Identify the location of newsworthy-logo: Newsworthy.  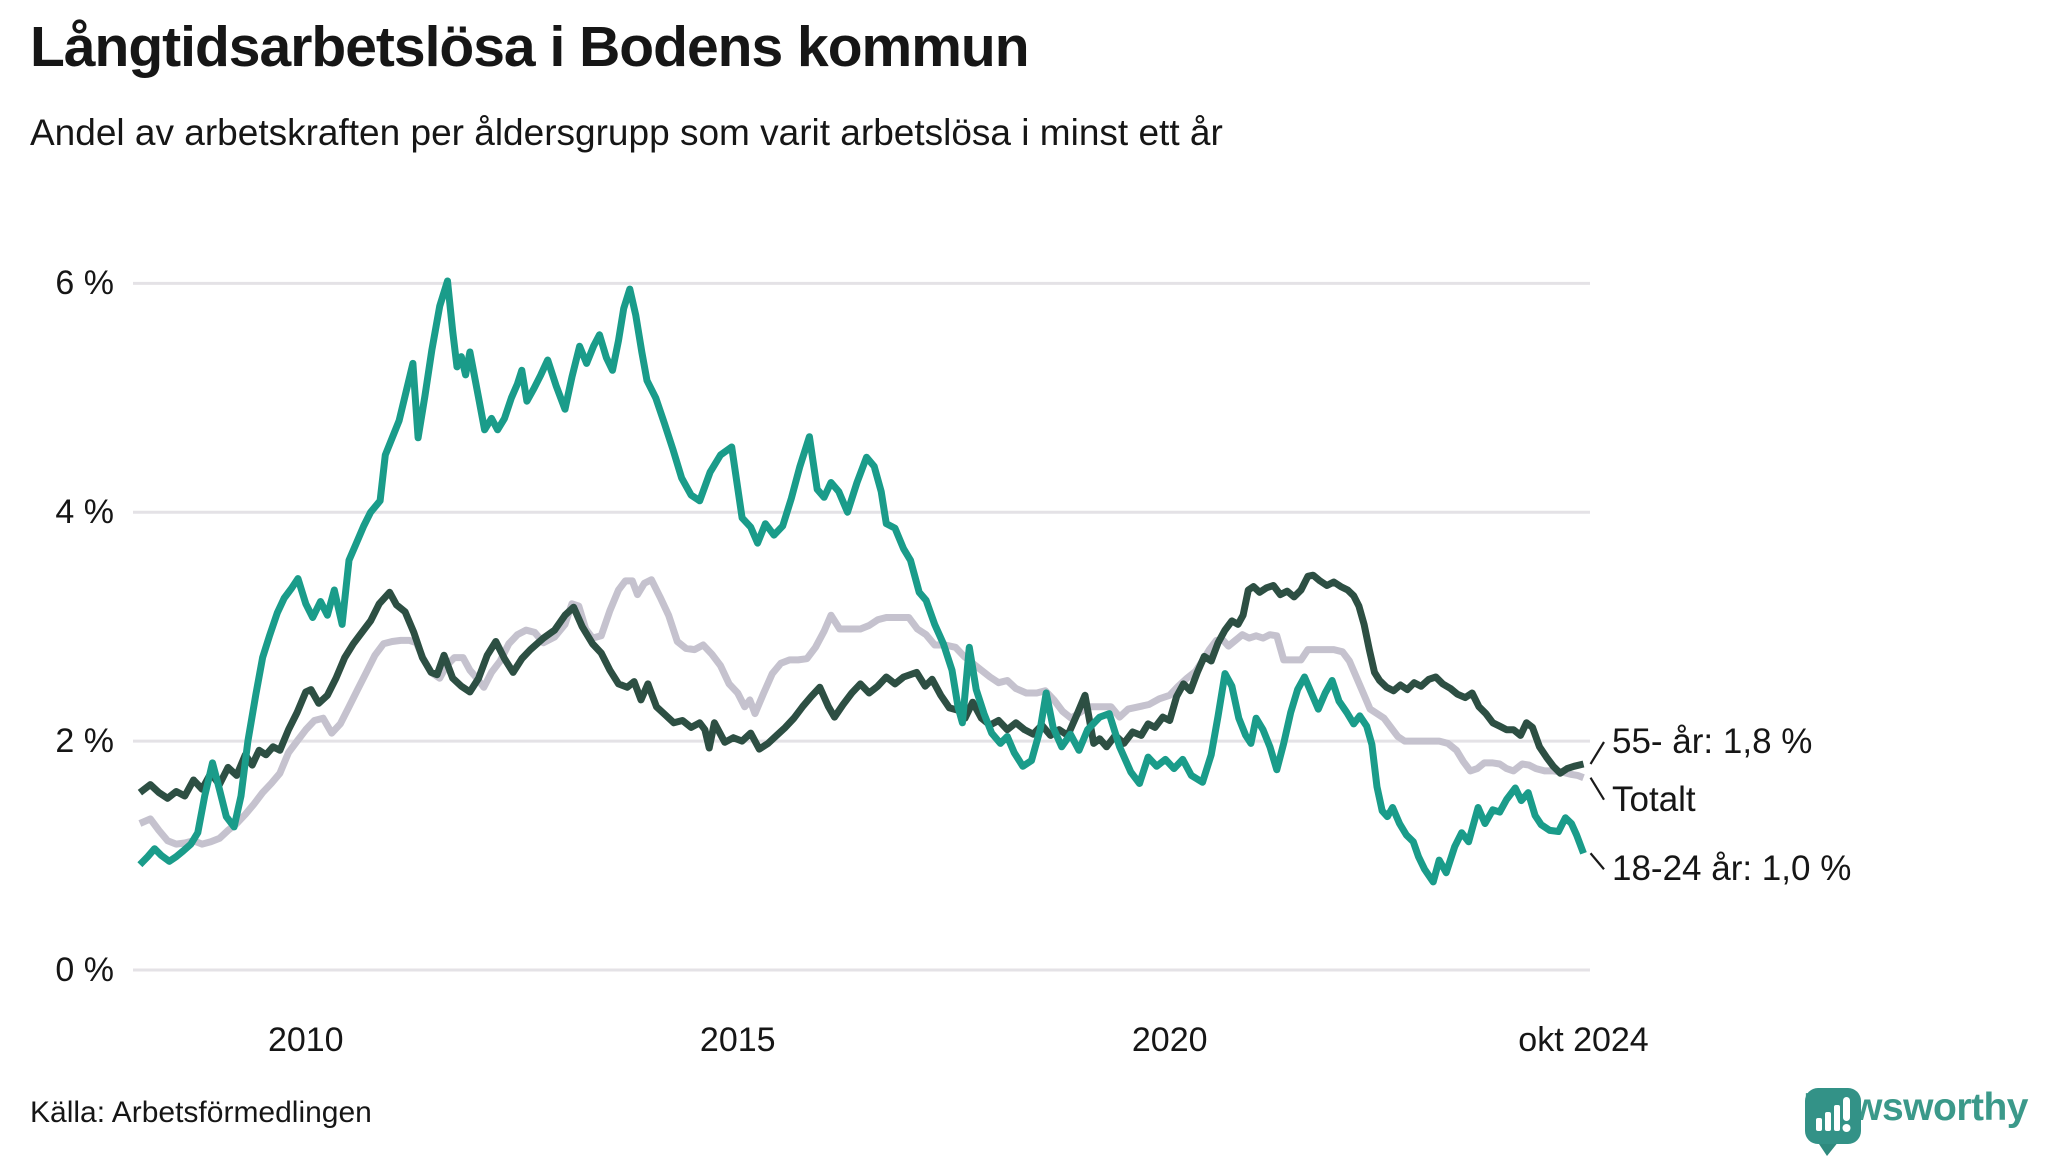
(1915, 1121).